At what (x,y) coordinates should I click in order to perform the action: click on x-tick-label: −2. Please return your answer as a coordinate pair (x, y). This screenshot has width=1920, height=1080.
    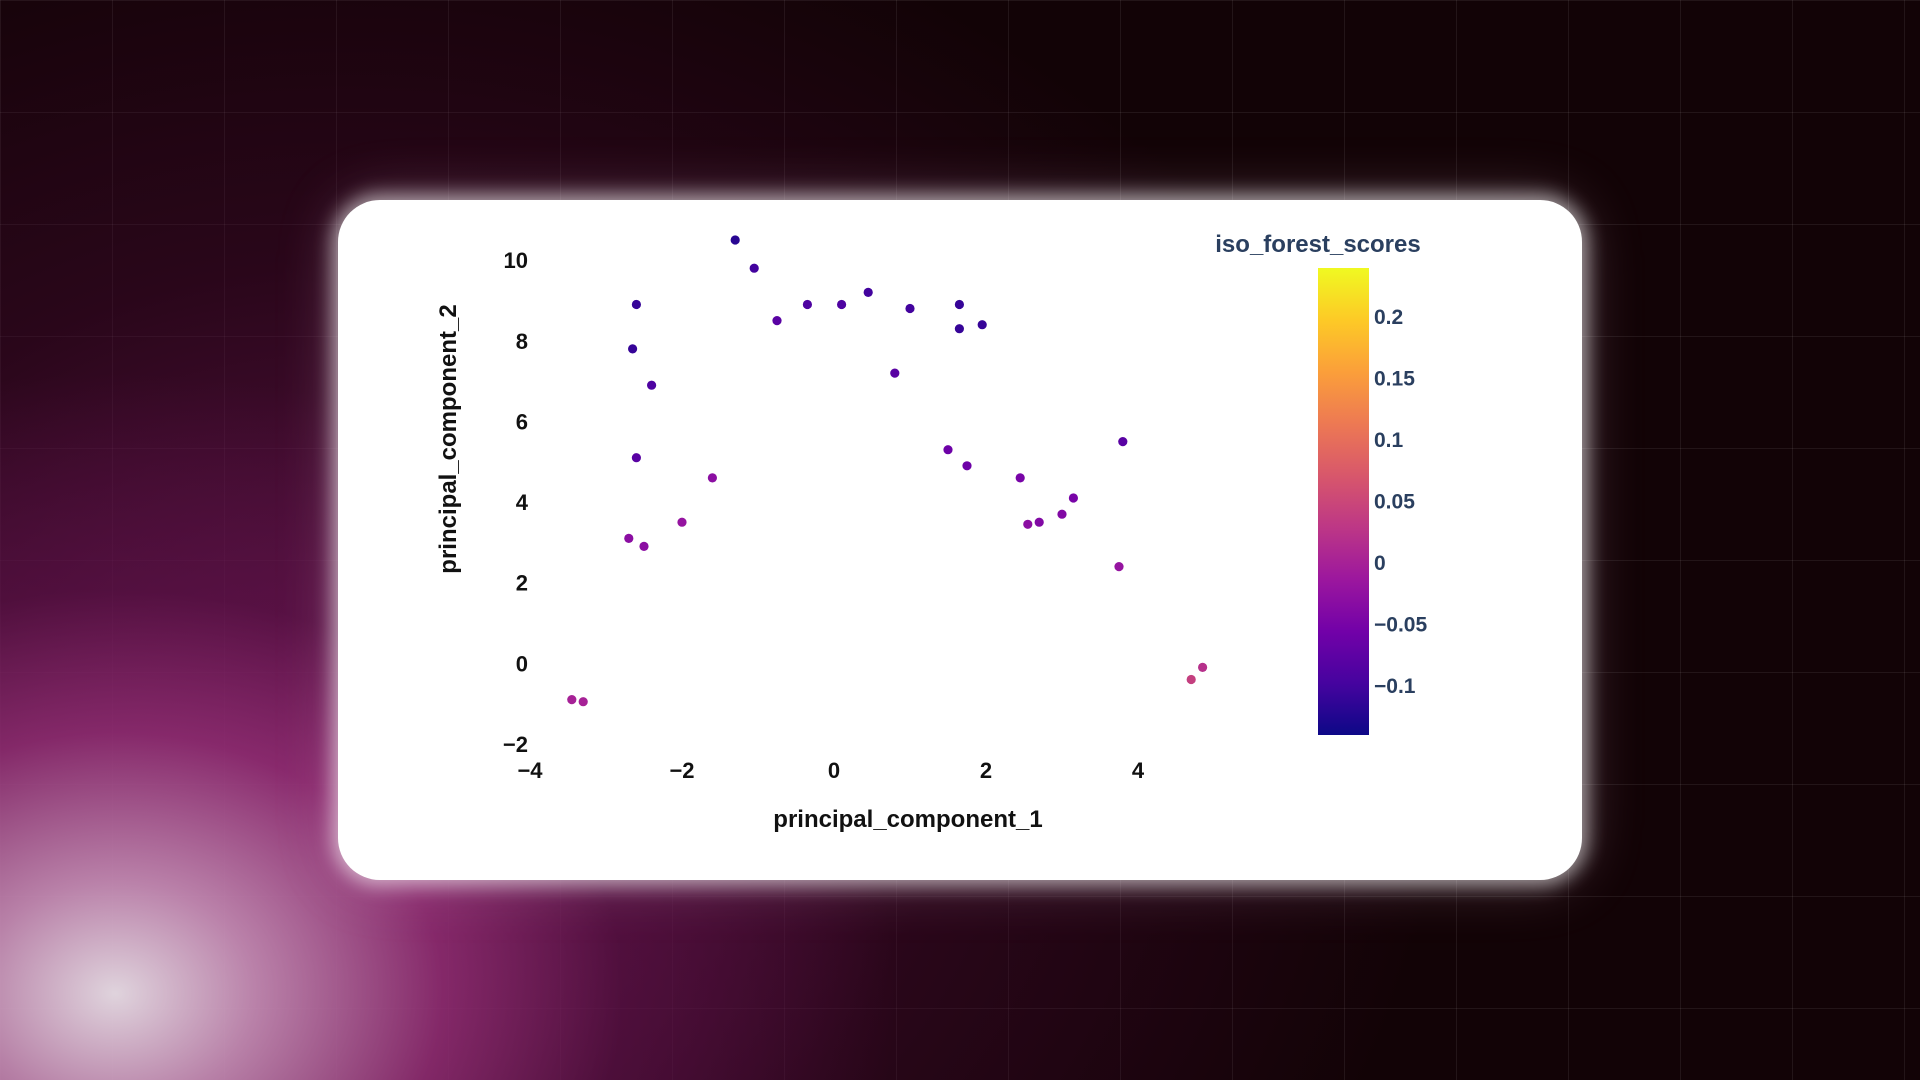
    Looking at the image, I should click on (681, 770).